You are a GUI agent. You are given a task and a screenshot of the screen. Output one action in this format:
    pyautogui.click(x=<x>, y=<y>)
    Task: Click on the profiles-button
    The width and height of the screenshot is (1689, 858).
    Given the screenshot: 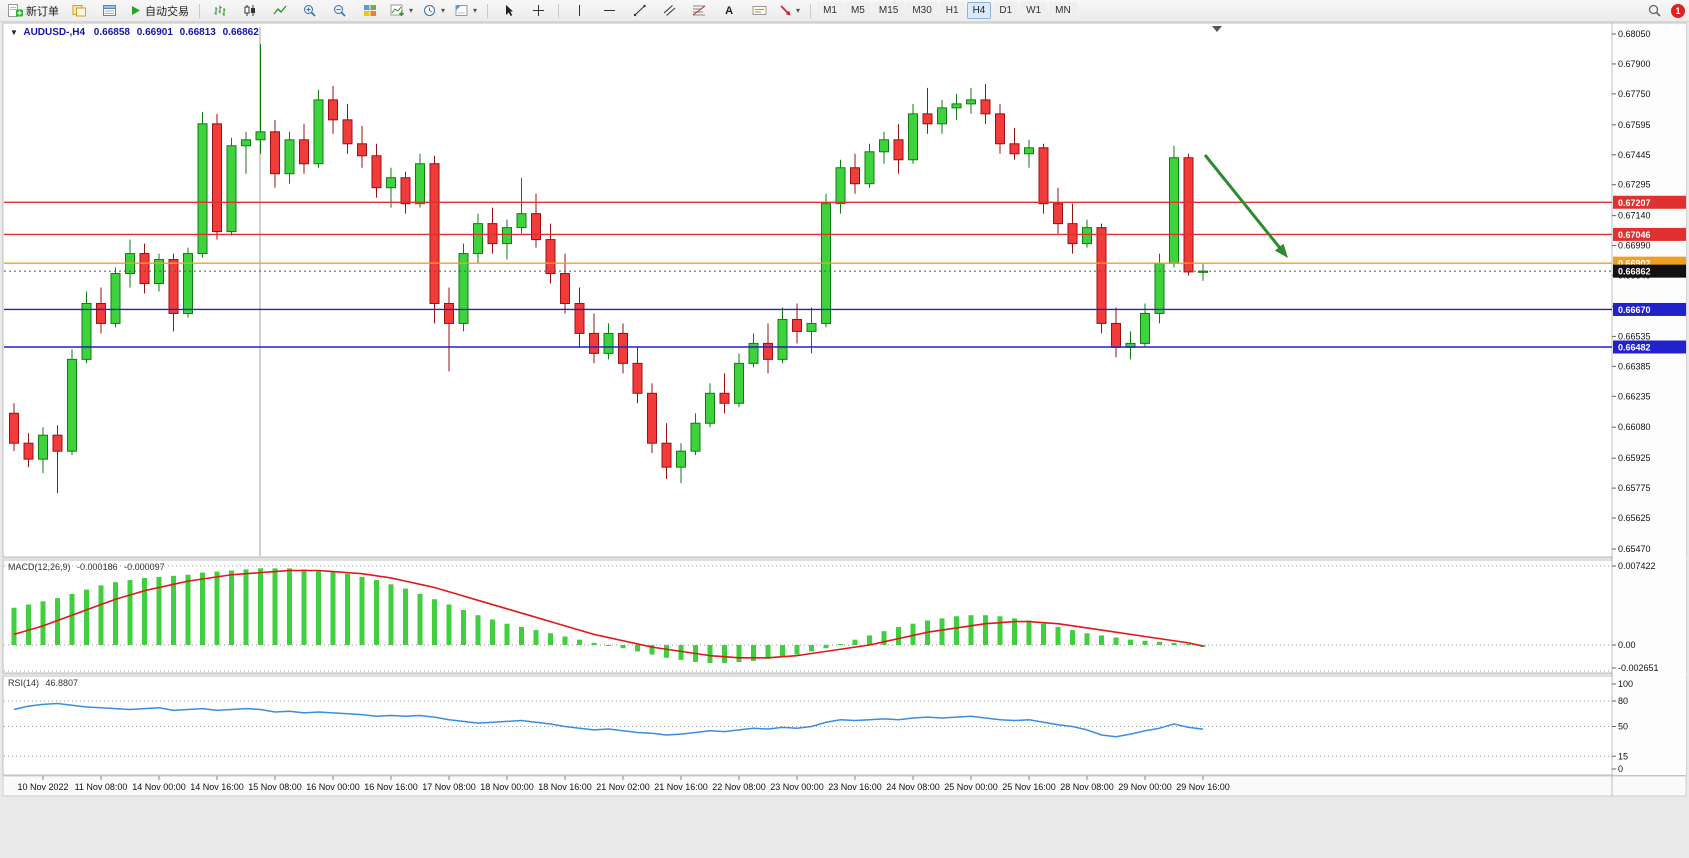 What is the action you would take?
    pyautogui.click(x=79, y=11)
    